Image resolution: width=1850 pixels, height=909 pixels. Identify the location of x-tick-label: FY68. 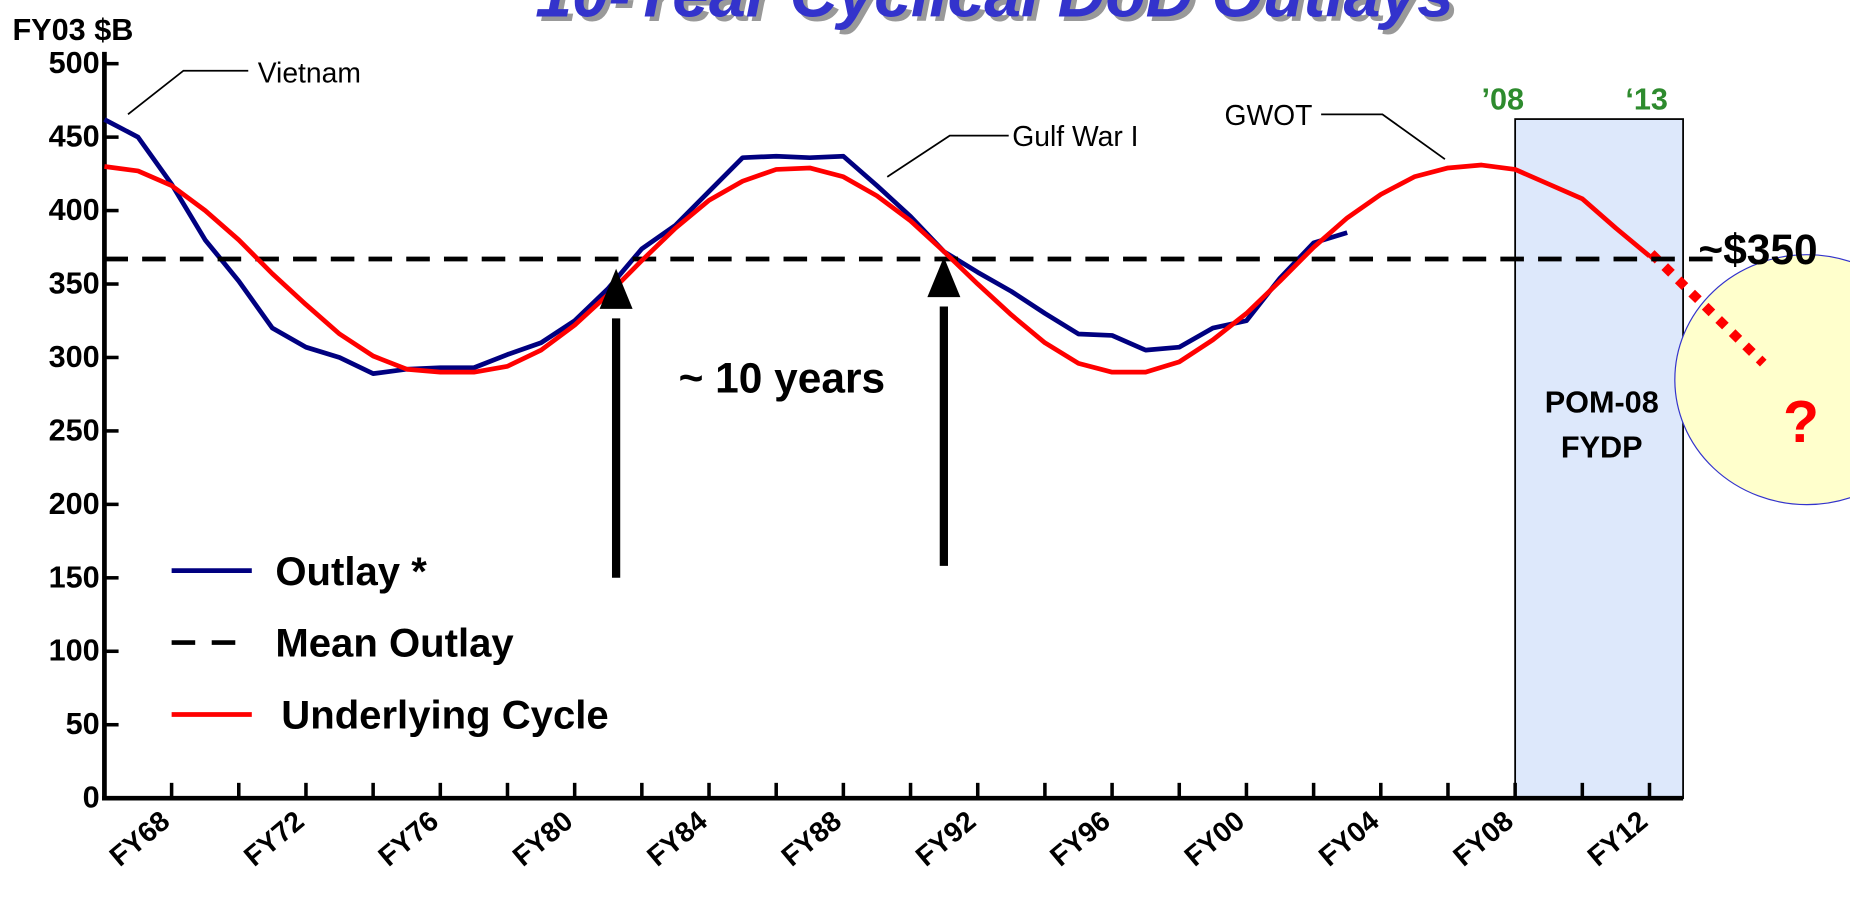
(139, 838).